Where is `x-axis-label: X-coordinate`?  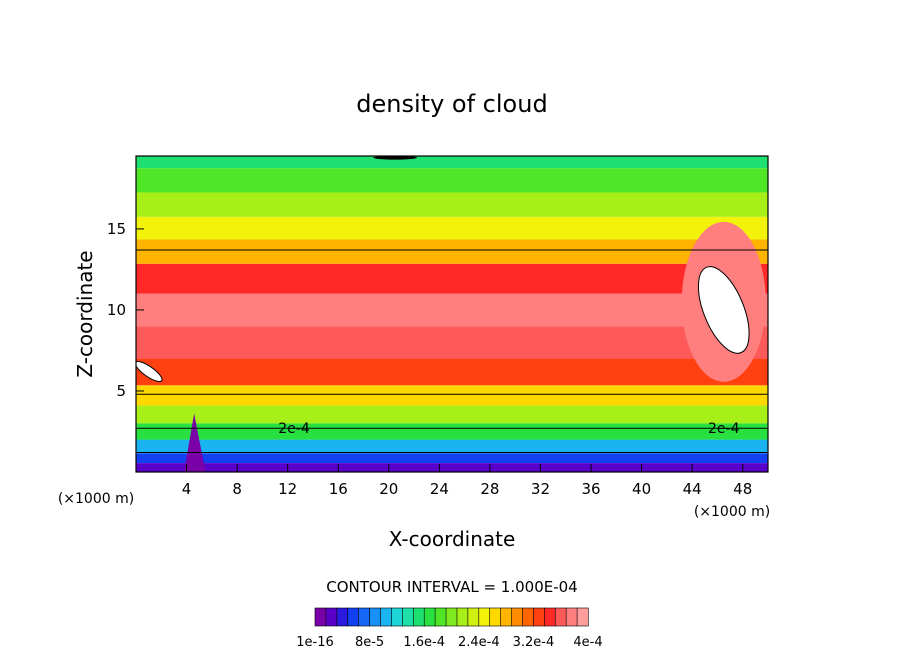
x-axis-label: X-coordinate is located at coordinates (452, 539).